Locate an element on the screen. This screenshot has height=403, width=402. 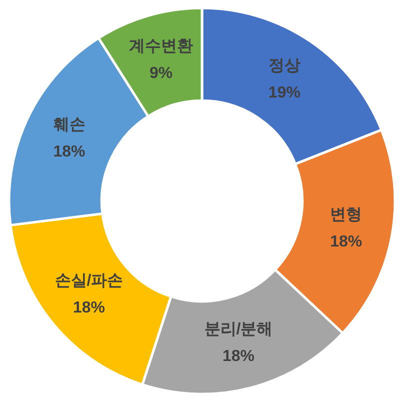
slice-label: 훼손 is located at coordinates (69, 125).